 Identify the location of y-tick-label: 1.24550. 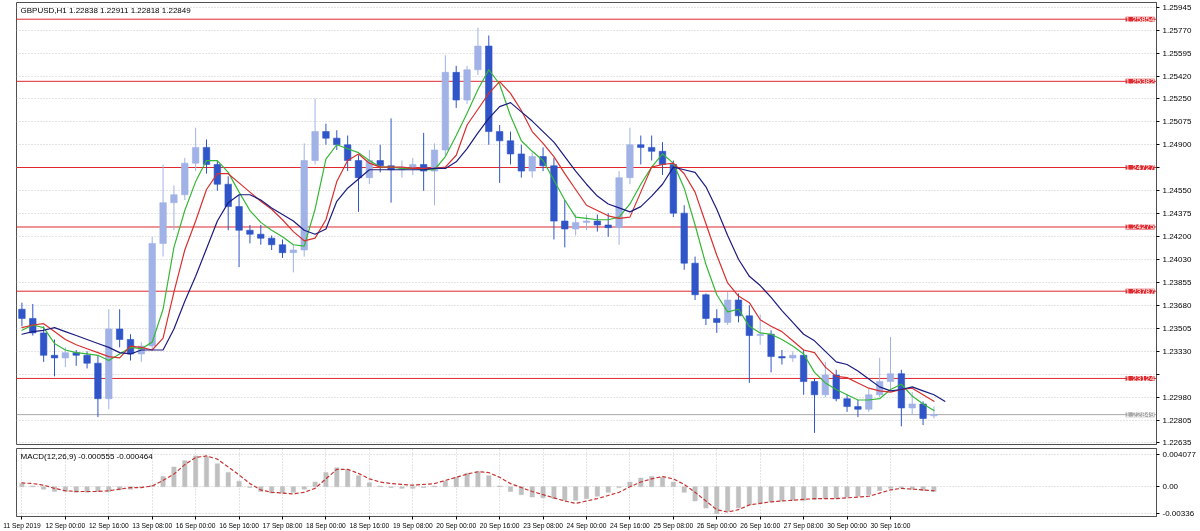
(1177, 191).